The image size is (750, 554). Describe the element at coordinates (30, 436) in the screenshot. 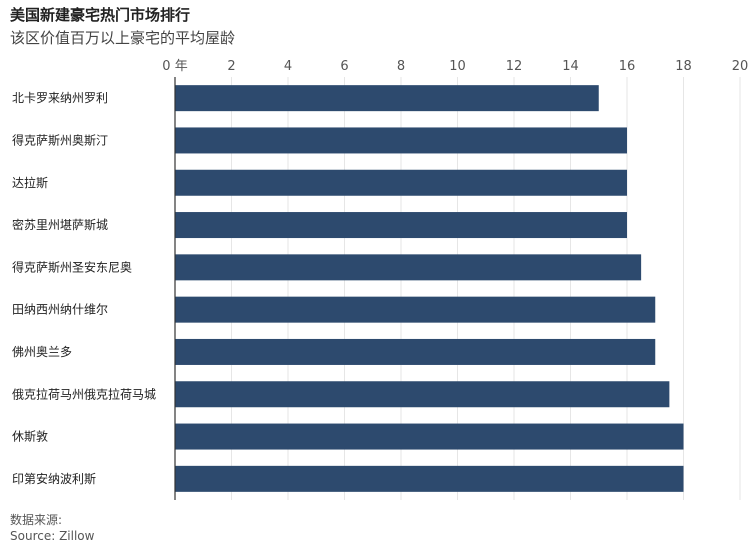

I see `category-label: 休斯敦` at that location.